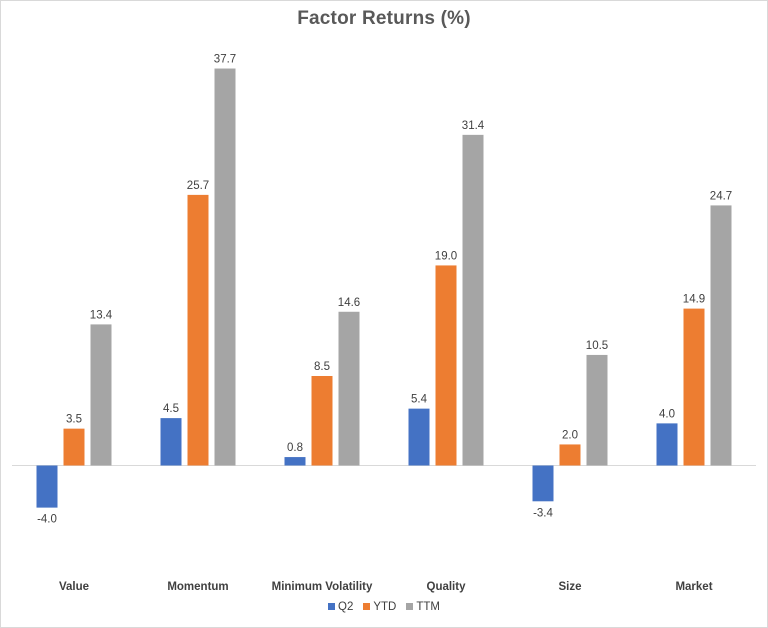 The image size is (768, 628). Describe the element at coordinates (419, 400) in the screenshot. I see `data-label-quality-q2: 5.4` at that location.